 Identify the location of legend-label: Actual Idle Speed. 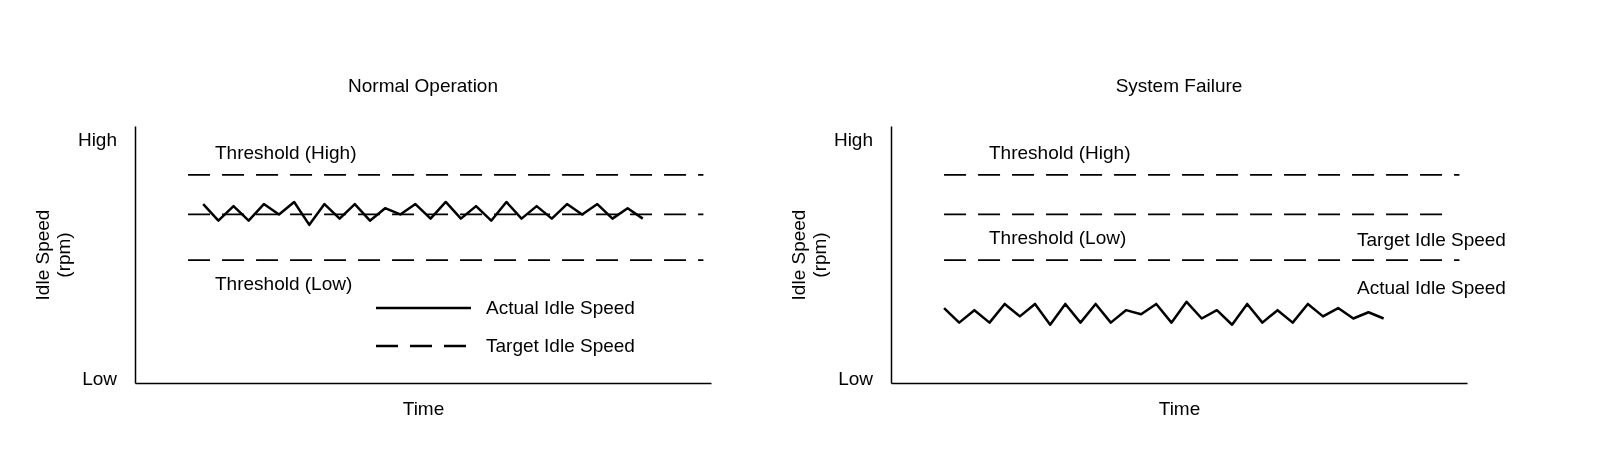
(560, 307).